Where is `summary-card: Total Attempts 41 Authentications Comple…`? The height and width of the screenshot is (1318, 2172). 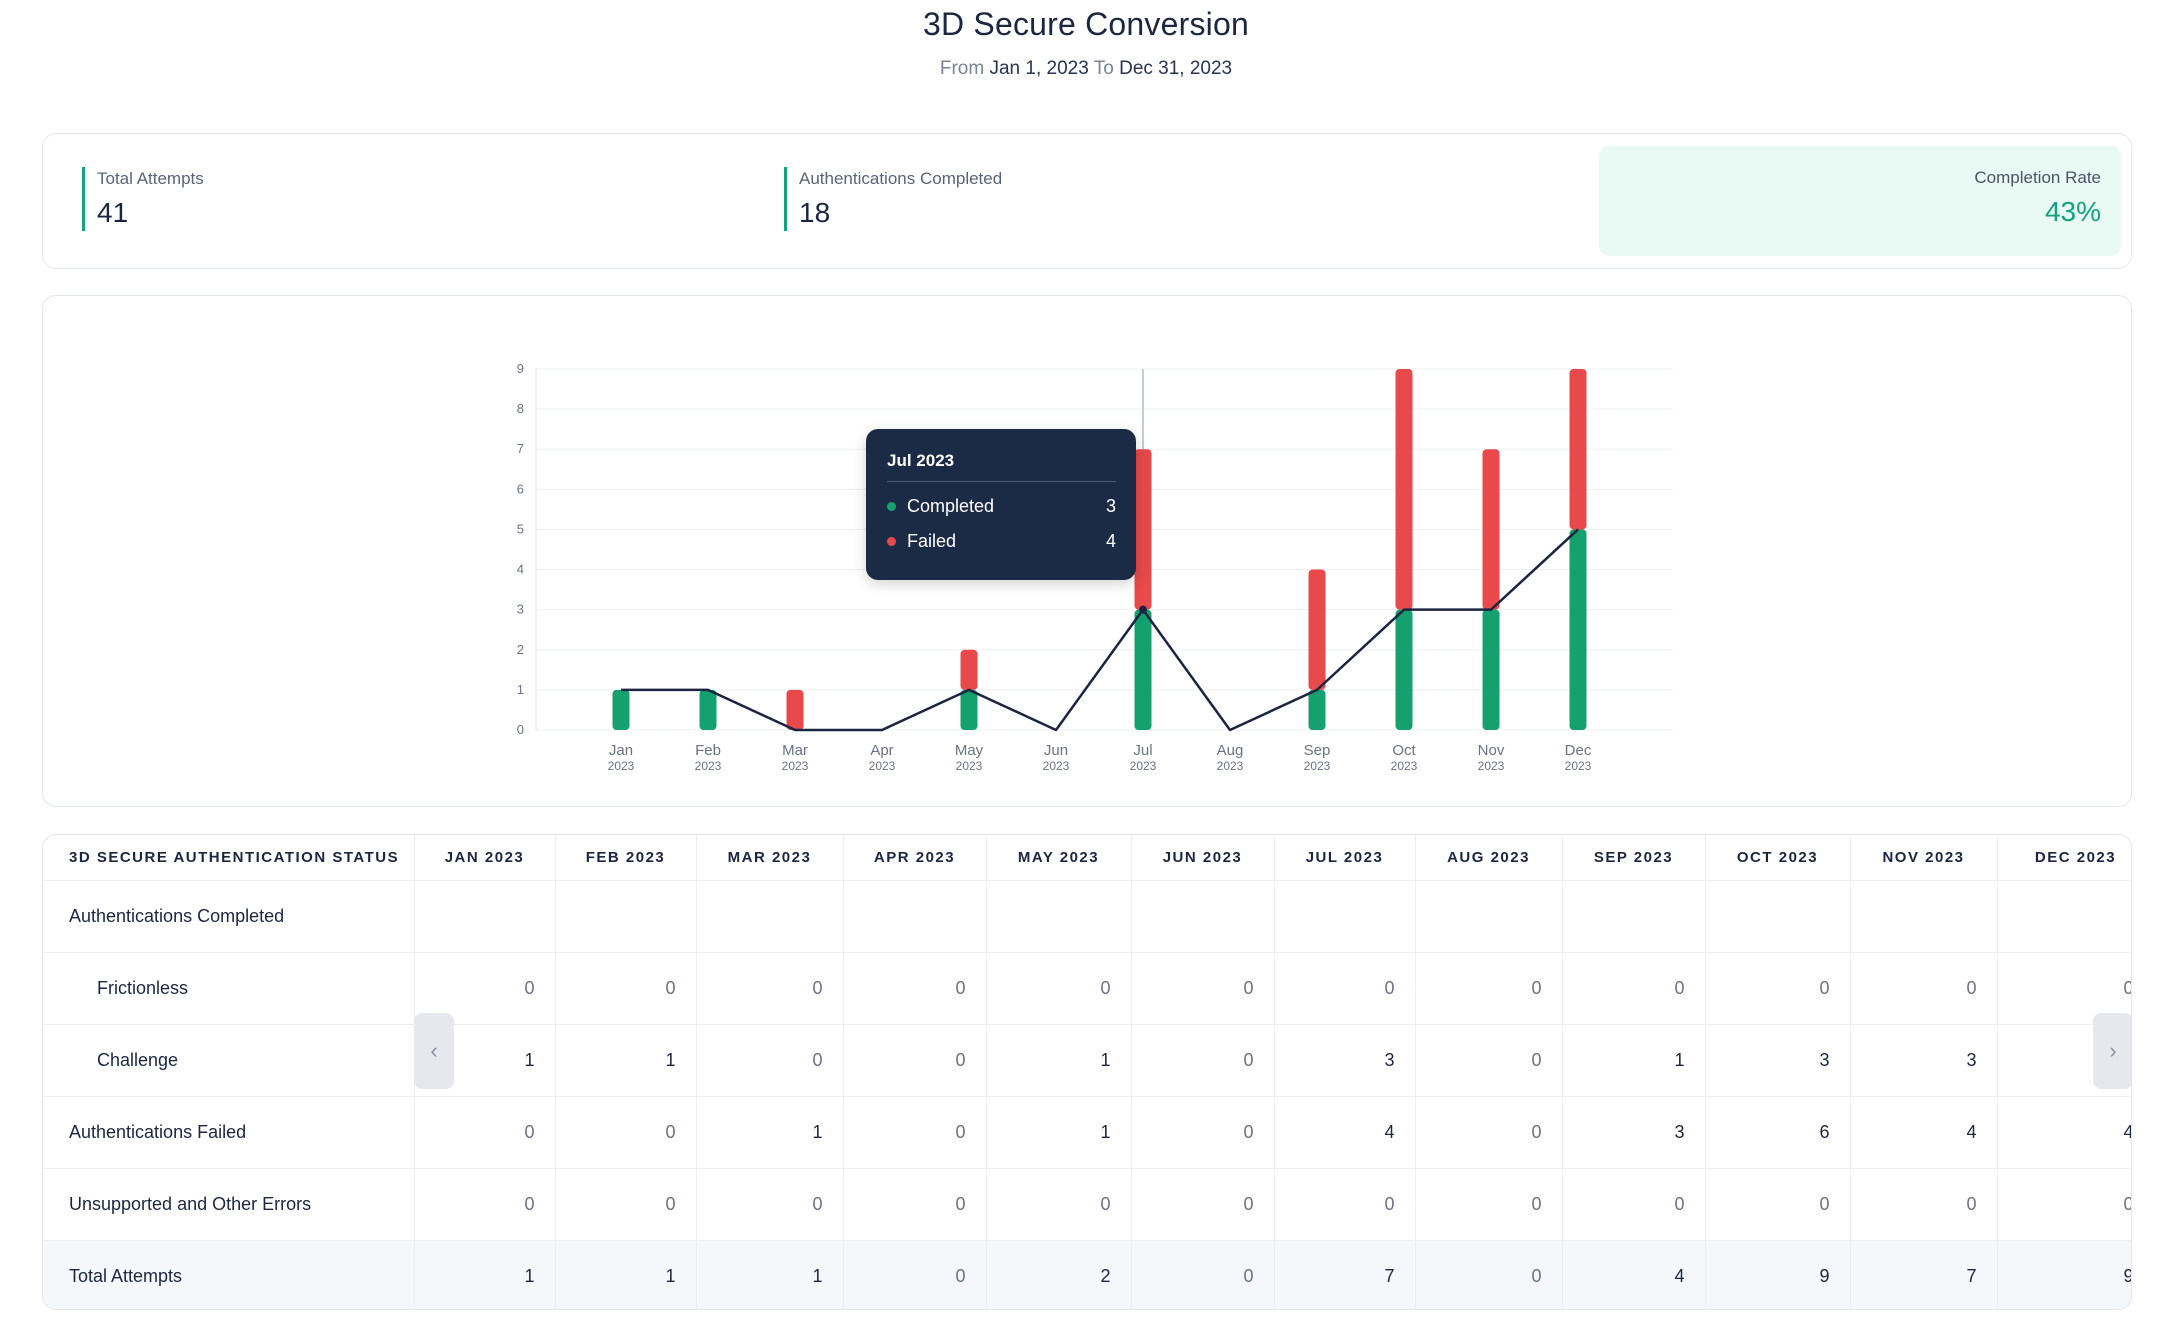 summary-card: Total Attempts 41 Authentications Comple… is located at coordinates (1087, 201).